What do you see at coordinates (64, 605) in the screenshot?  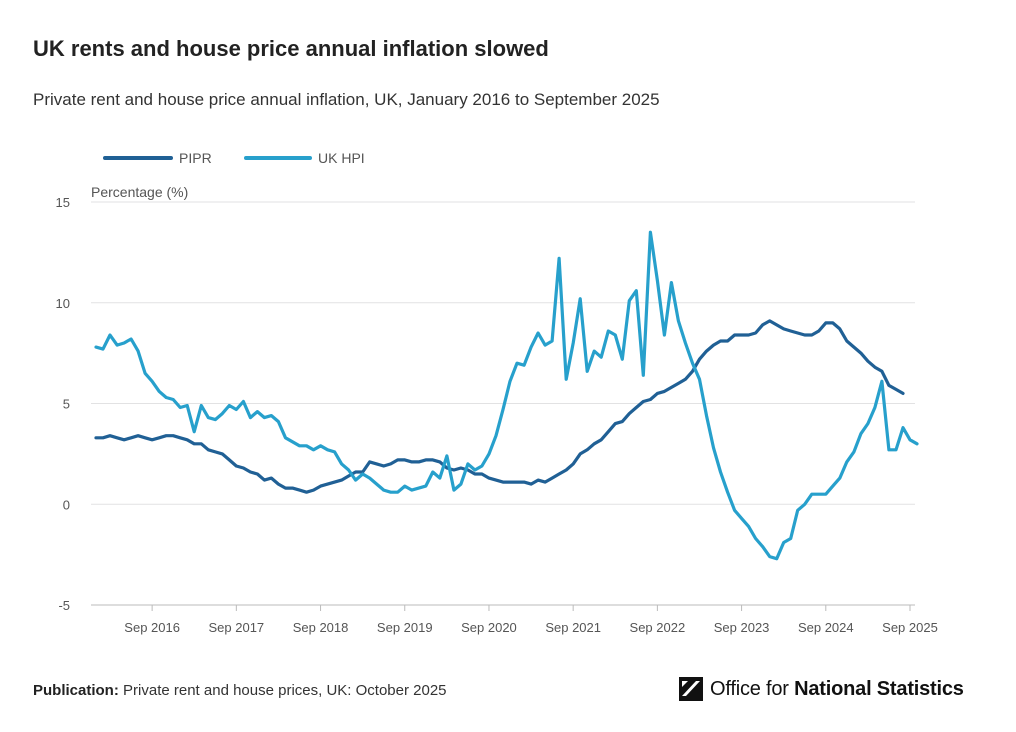 I see `y-tick-label: -5` at bounding box center [64, 605].